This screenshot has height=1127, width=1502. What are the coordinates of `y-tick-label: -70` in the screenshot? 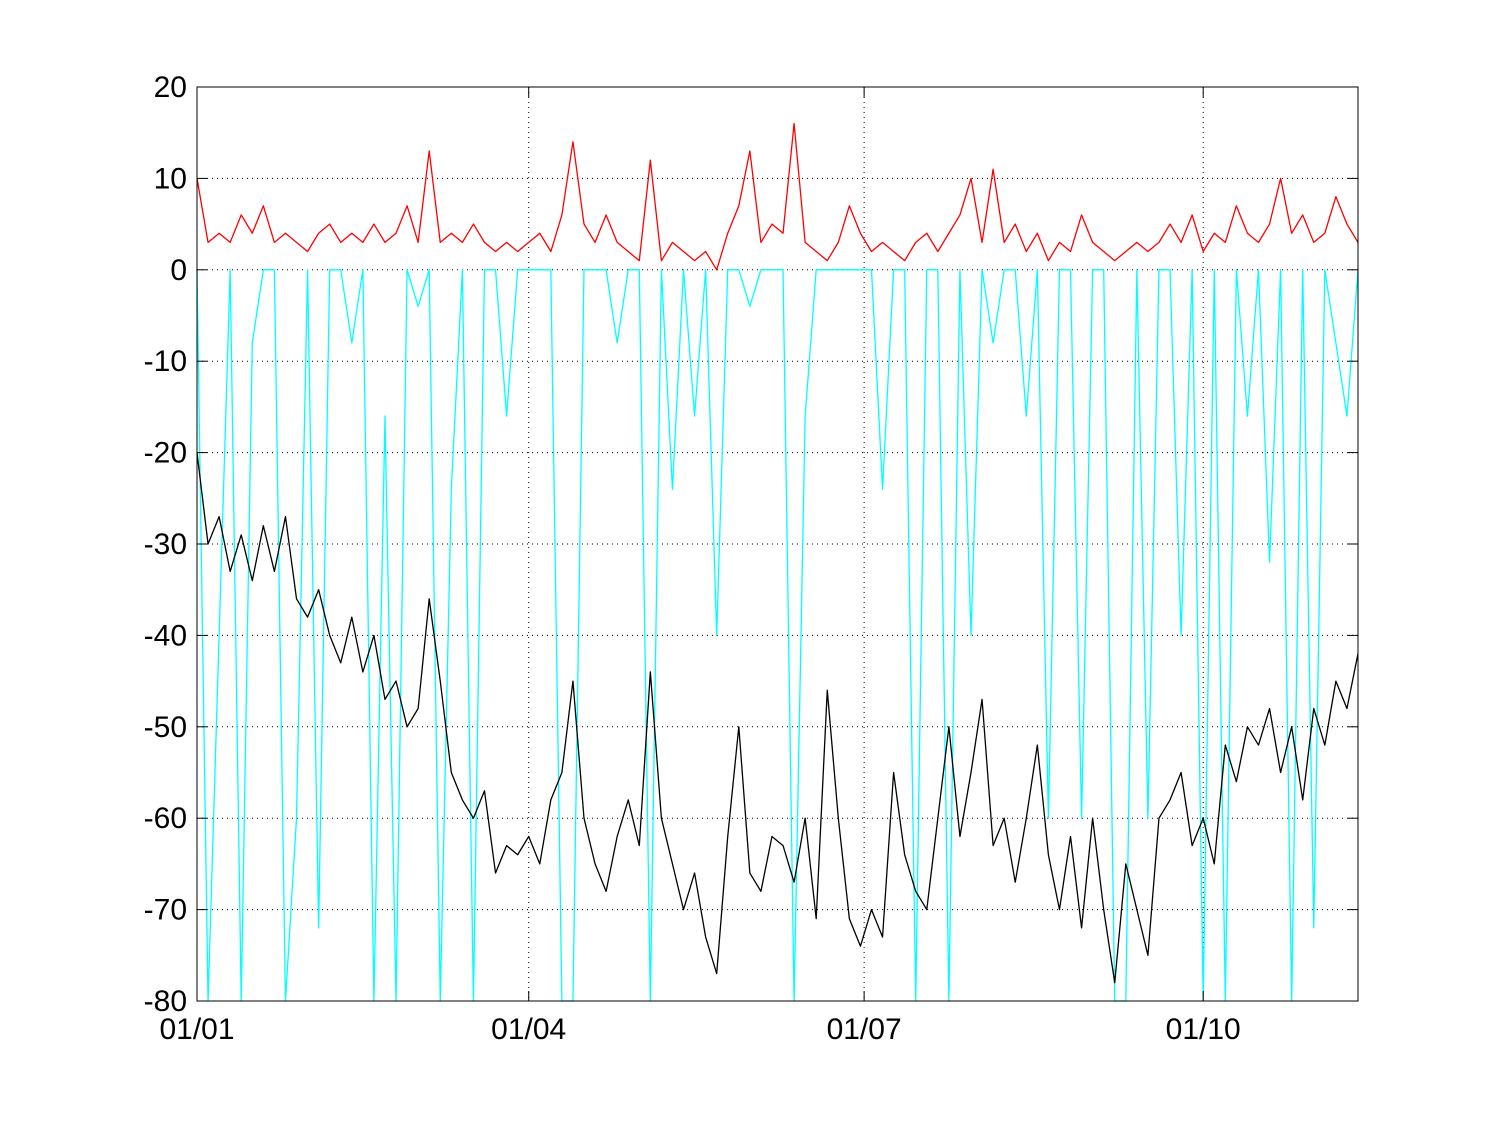 It's located at (165, 910).